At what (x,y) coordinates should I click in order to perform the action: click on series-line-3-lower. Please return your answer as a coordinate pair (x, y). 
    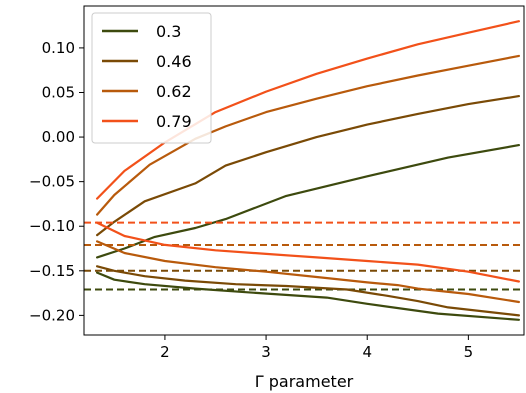
    Looking at the image, I should click on (308, 252).